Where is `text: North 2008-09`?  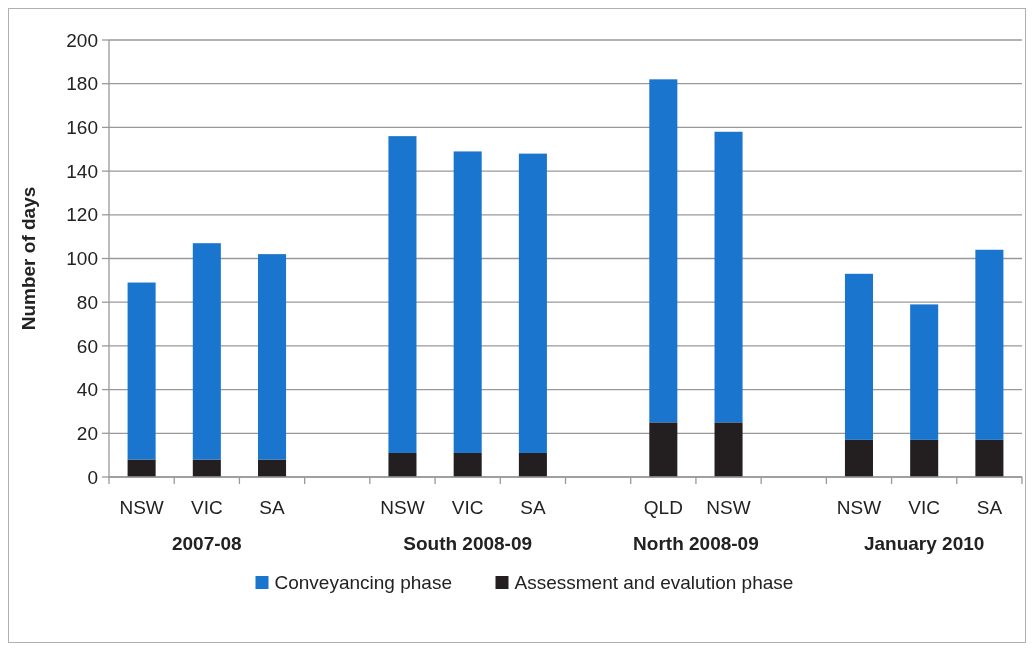
text: North 2008-09 is located at coordinates (696, 543).